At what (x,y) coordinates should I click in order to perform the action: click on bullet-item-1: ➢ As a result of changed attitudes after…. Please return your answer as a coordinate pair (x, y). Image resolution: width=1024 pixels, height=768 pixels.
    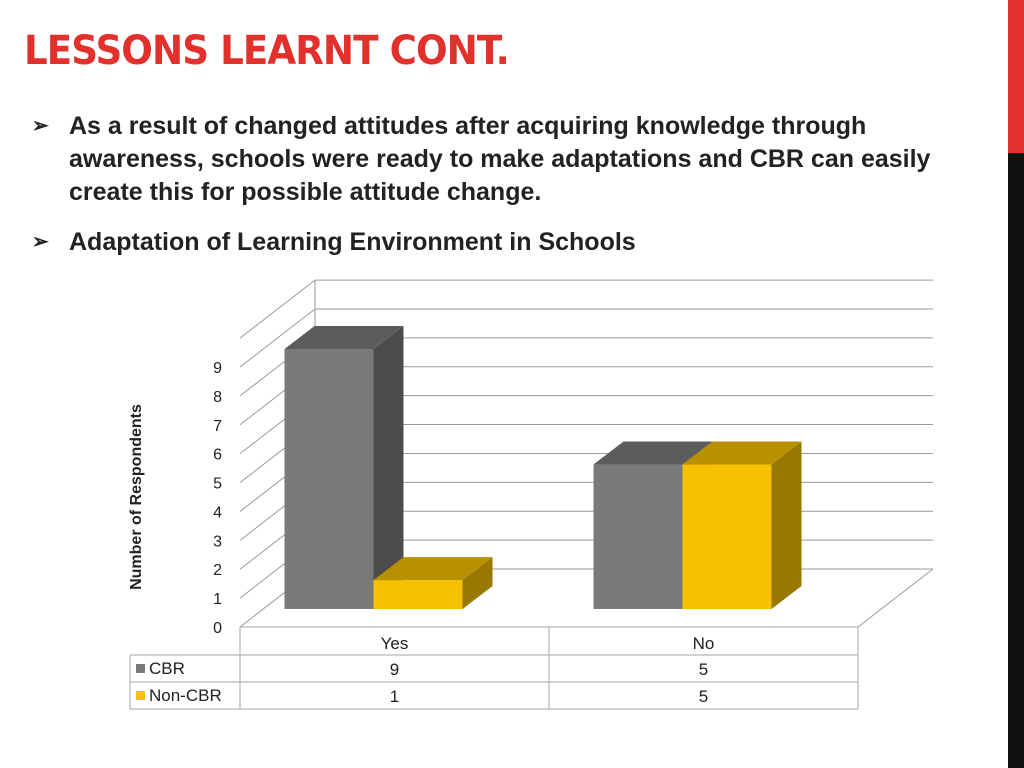
    Looking at the image, I should click on (507, 159).